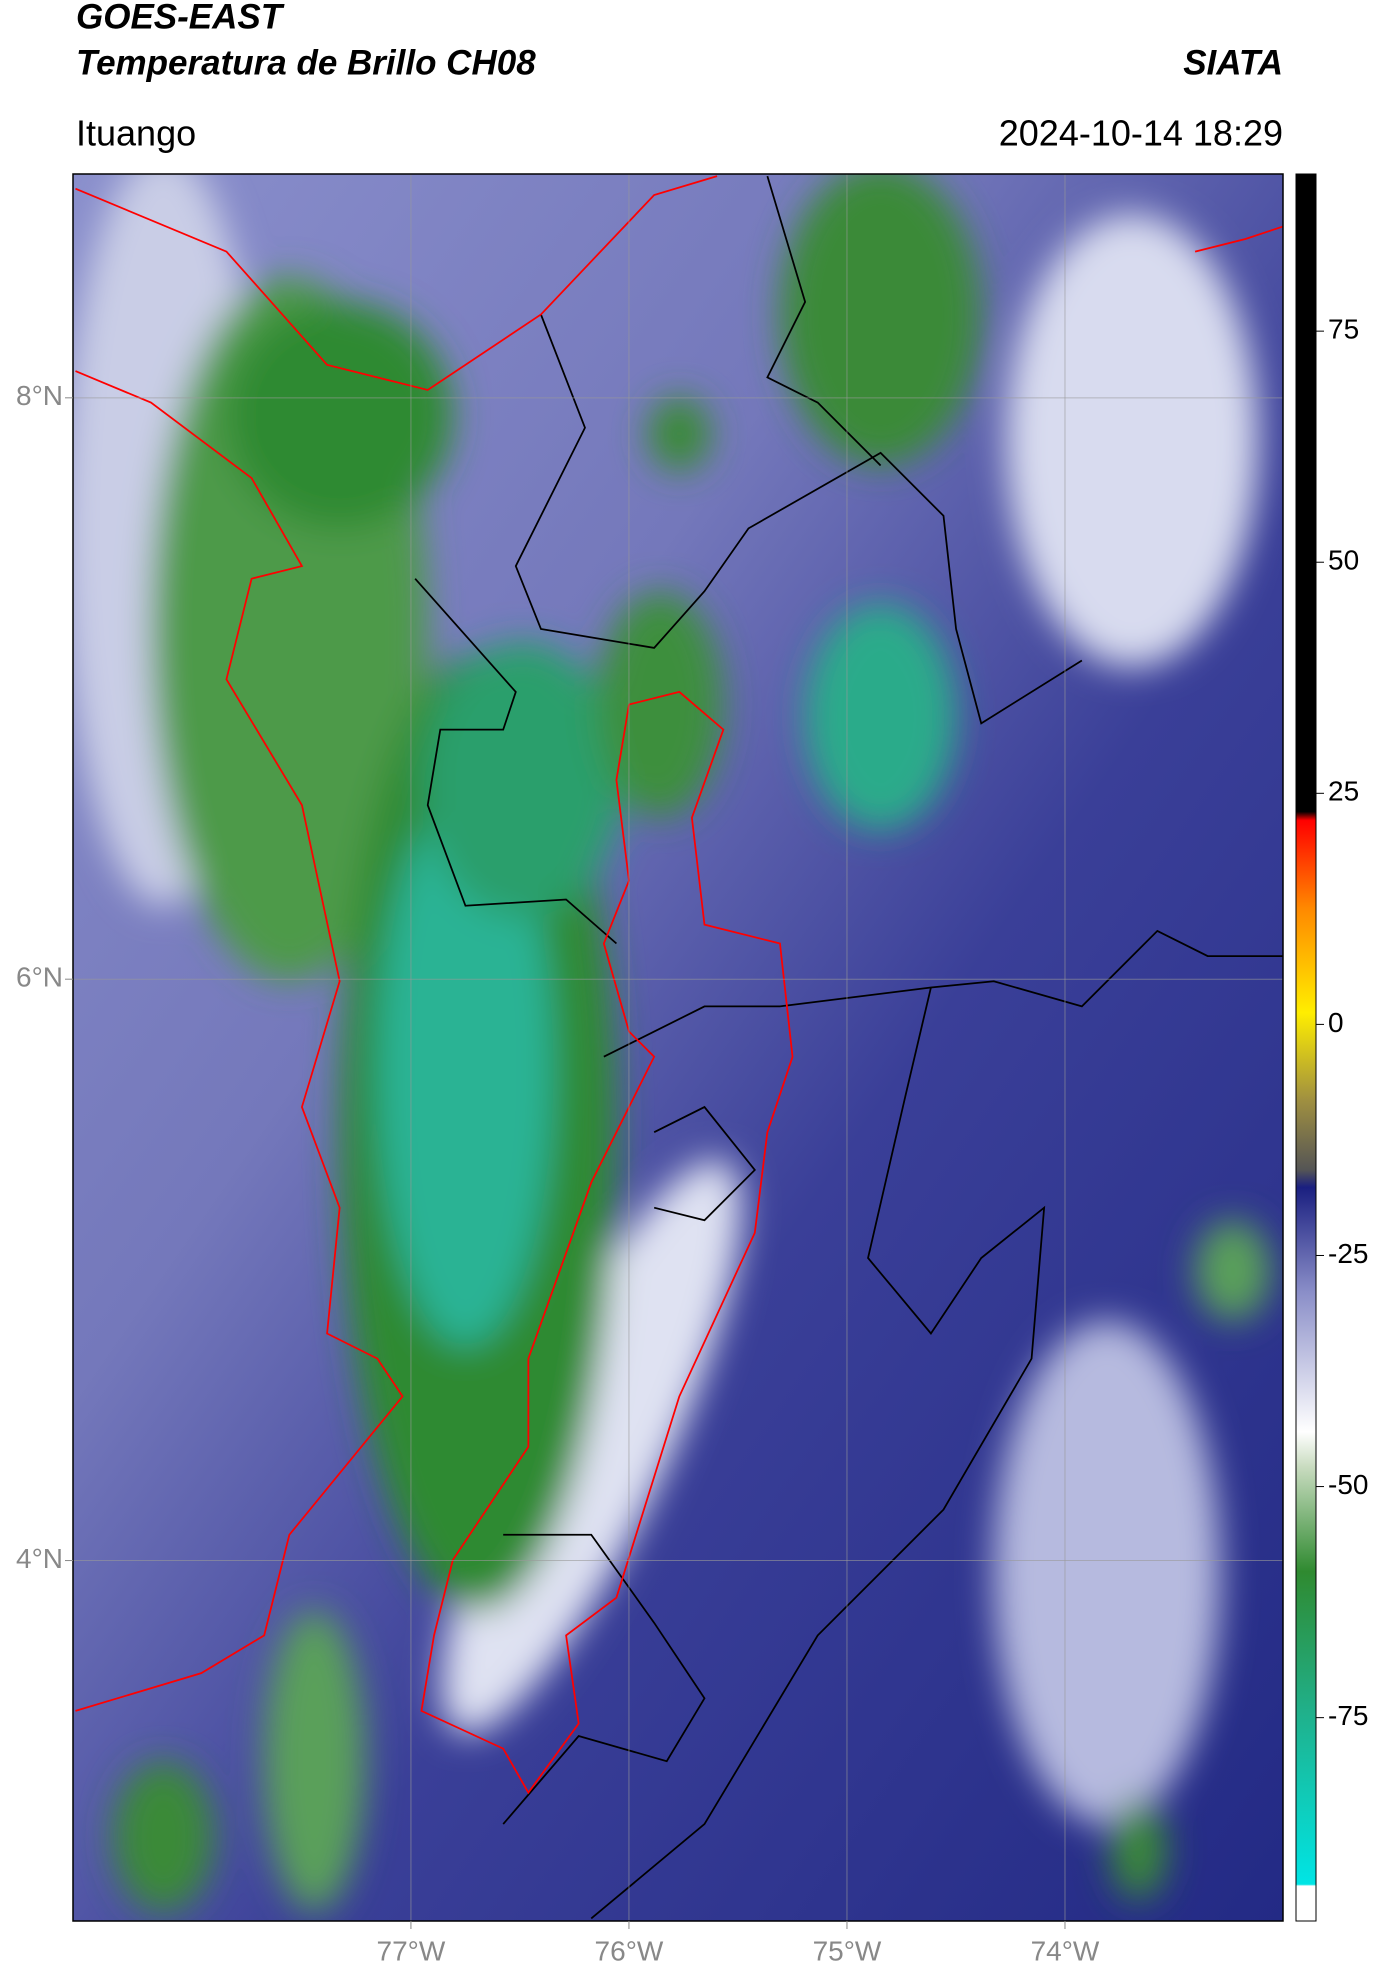 This screenshot has width=1384, height=1981. What do you see at coordinates (1065, 1950) in the screenshot?
I see `x-tick-label: 74°W` at bounding box center [1065, 1950].